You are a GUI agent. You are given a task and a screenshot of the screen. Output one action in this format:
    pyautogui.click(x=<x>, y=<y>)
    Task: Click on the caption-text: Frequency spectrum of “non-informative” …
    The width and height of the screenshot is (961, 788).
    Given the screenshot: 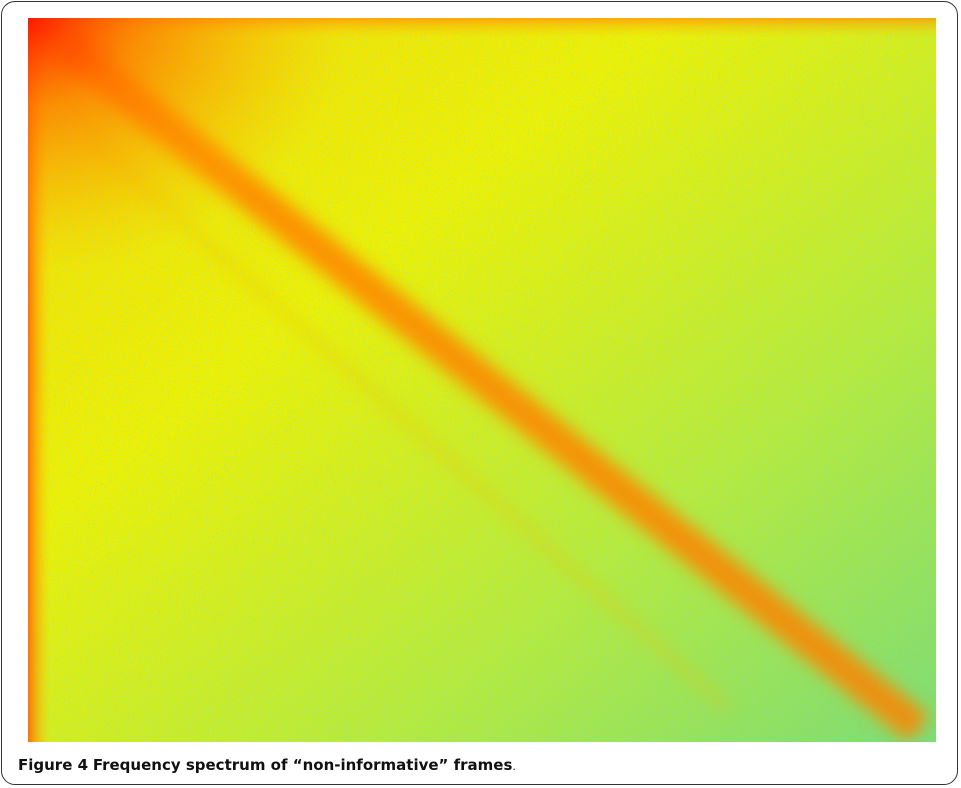 What is the action you would take?
    pyautogui.click(x=302, y=765)
    